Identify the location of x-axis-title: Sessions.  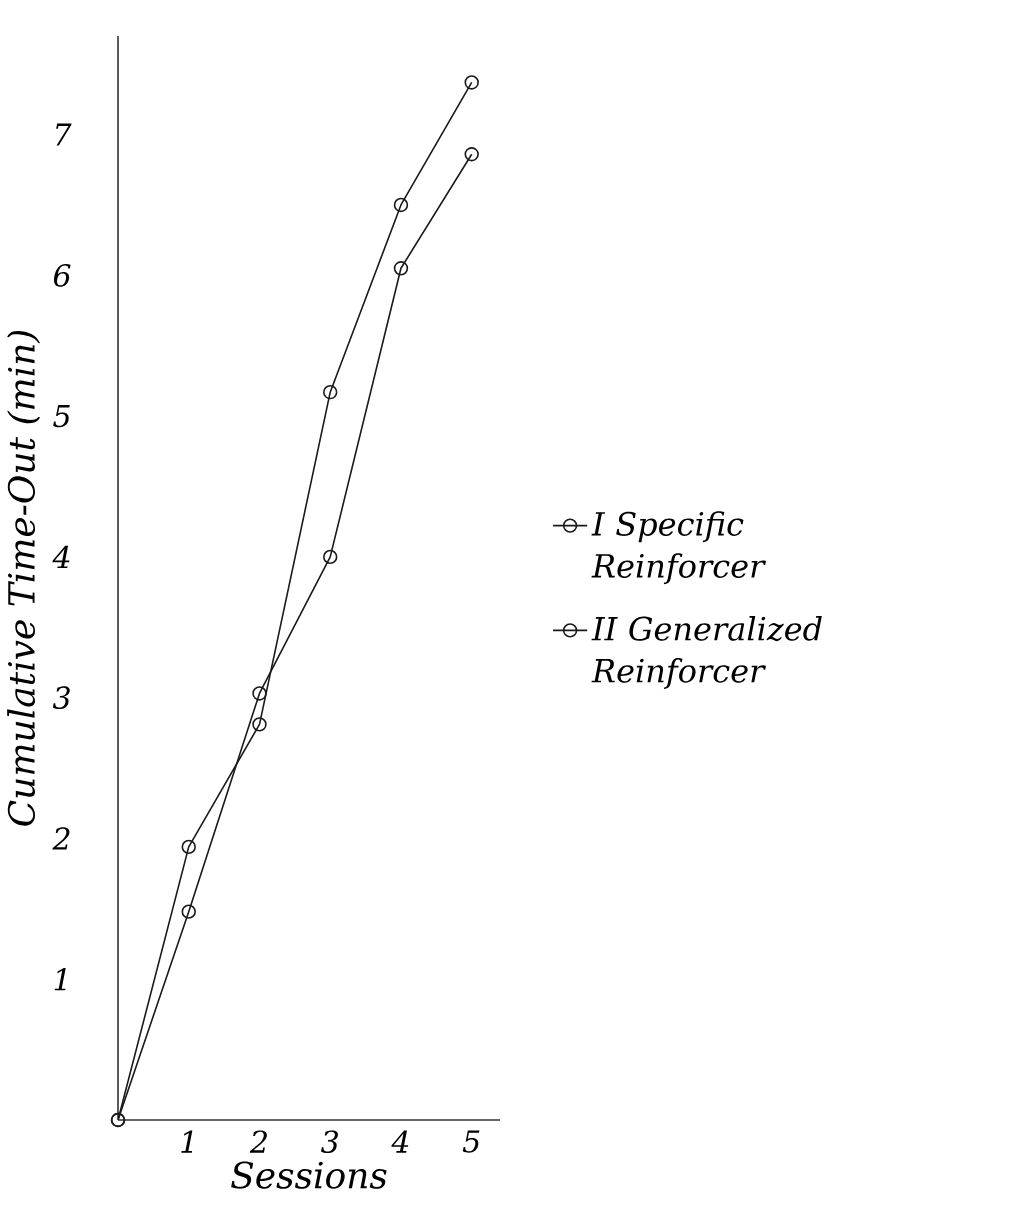
(309, 1175).